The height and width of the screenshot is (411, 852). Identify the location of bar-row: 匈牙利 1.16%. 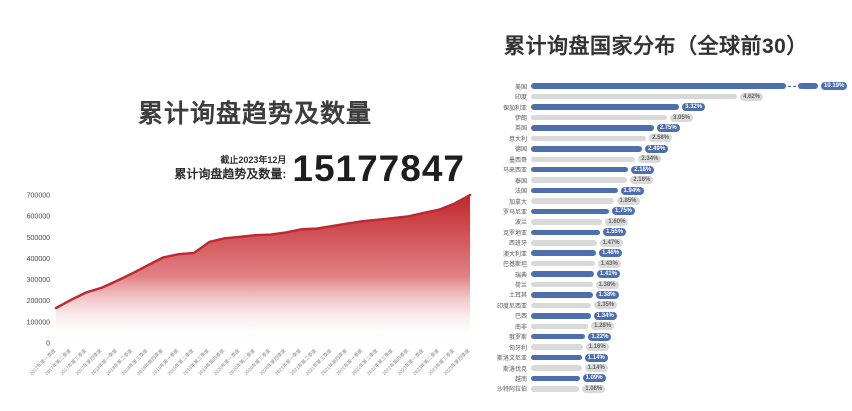
(674, 347).